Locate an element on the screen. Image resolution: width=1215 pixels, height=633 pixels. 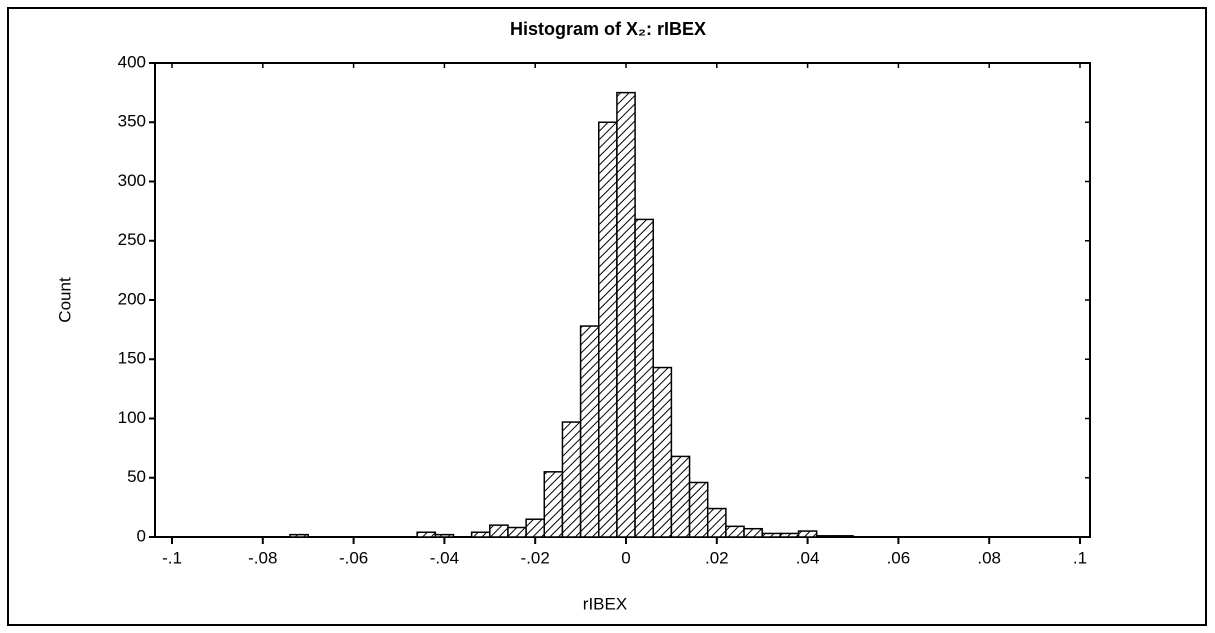
y-tick-label: 50 is located at coordinates (136, 476).